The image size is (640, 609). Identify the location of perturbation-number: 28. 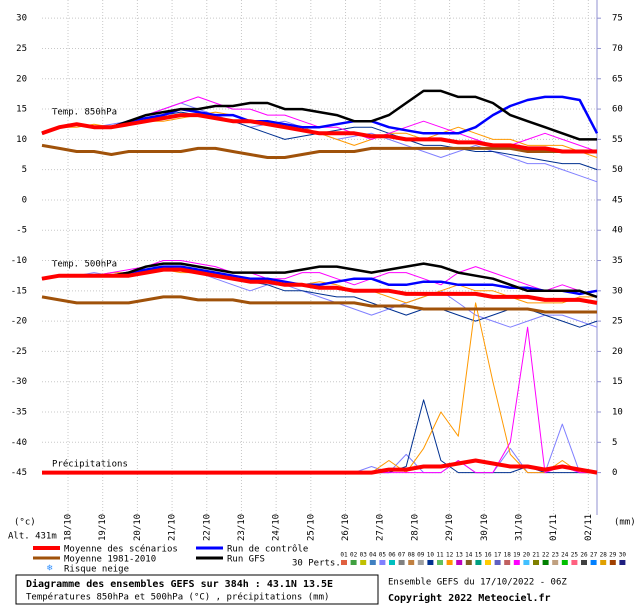
(604, 555).